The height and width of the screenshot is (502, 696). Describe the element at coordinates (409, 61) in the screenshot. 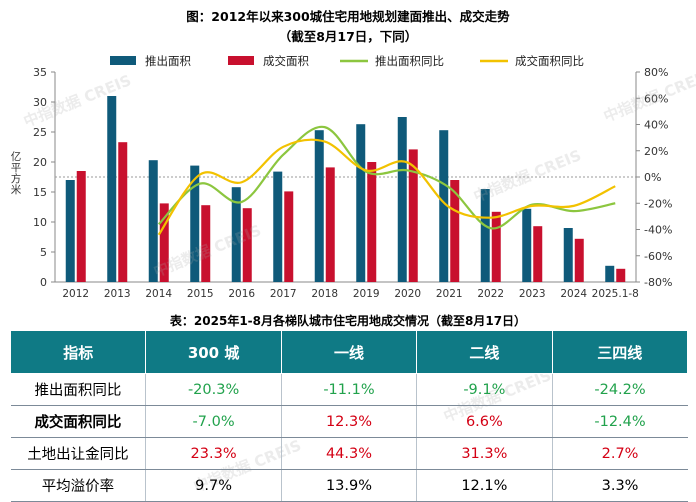

I see `legend-label: 推出面积同比` at that location.